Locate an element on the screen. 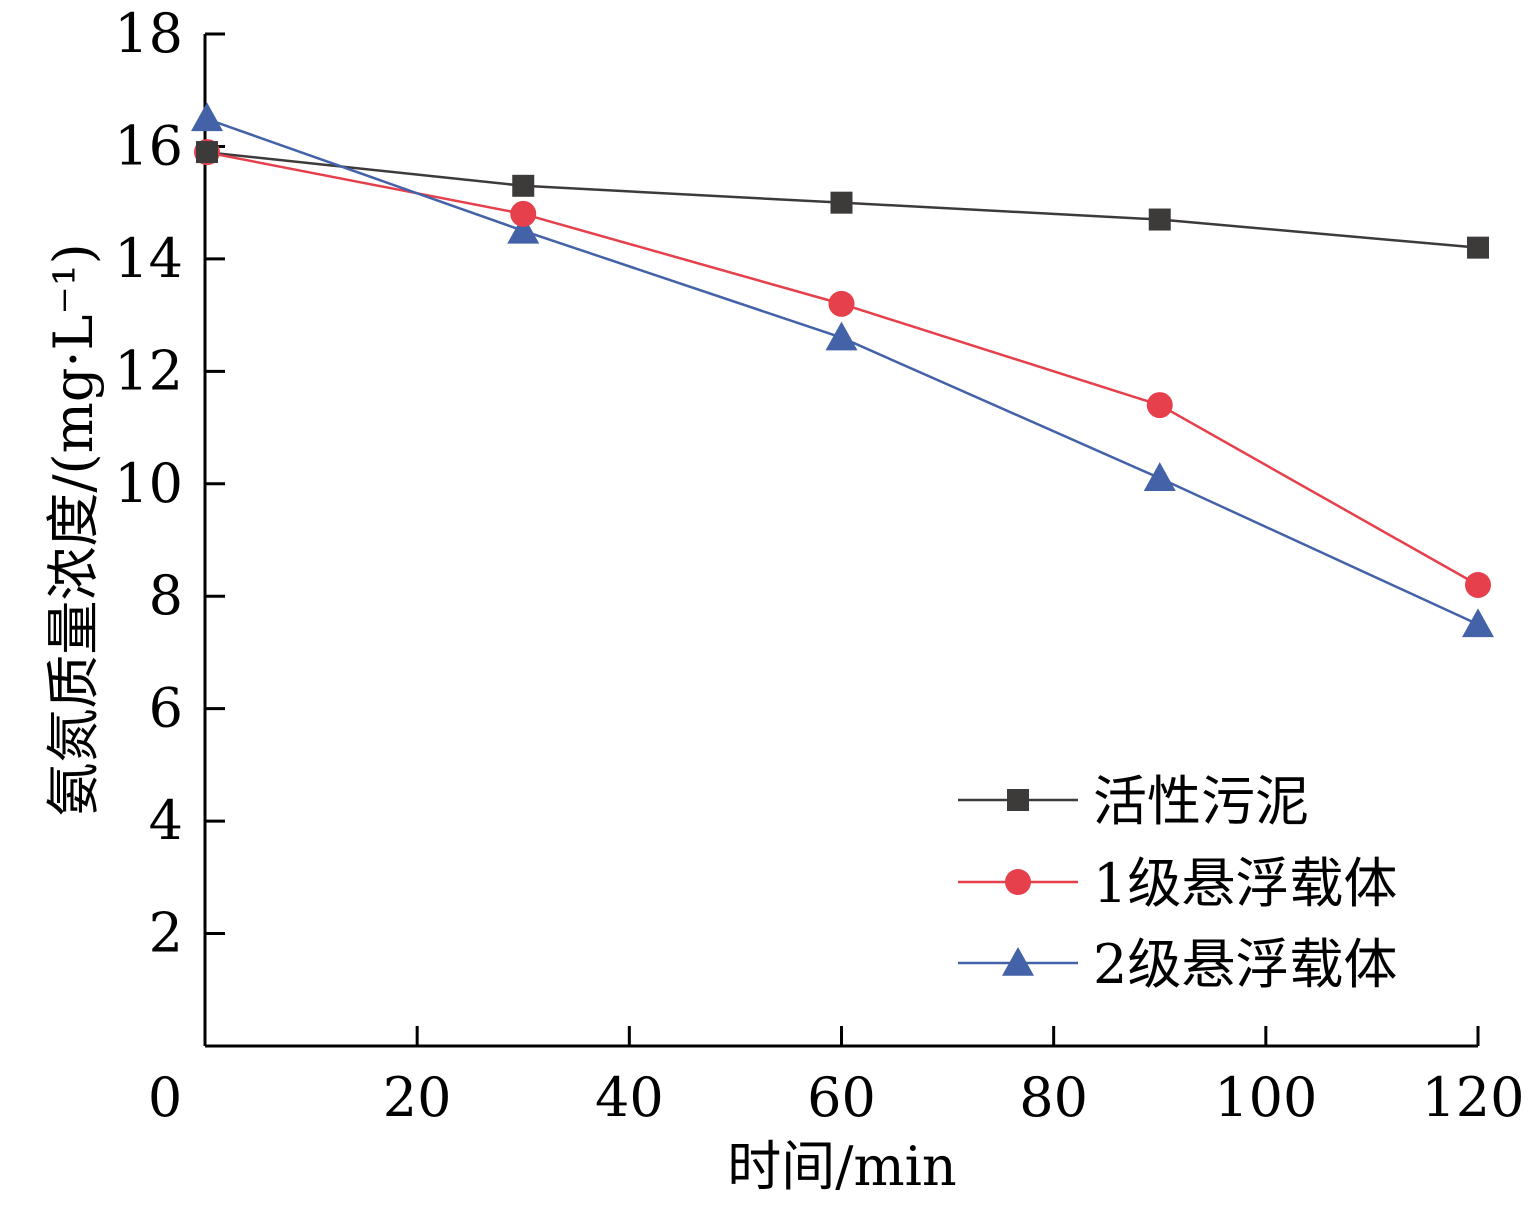 The height and width of the screenshot is (1207, 1529). y-tick-label: 18 is located at coordinates (148, 33).